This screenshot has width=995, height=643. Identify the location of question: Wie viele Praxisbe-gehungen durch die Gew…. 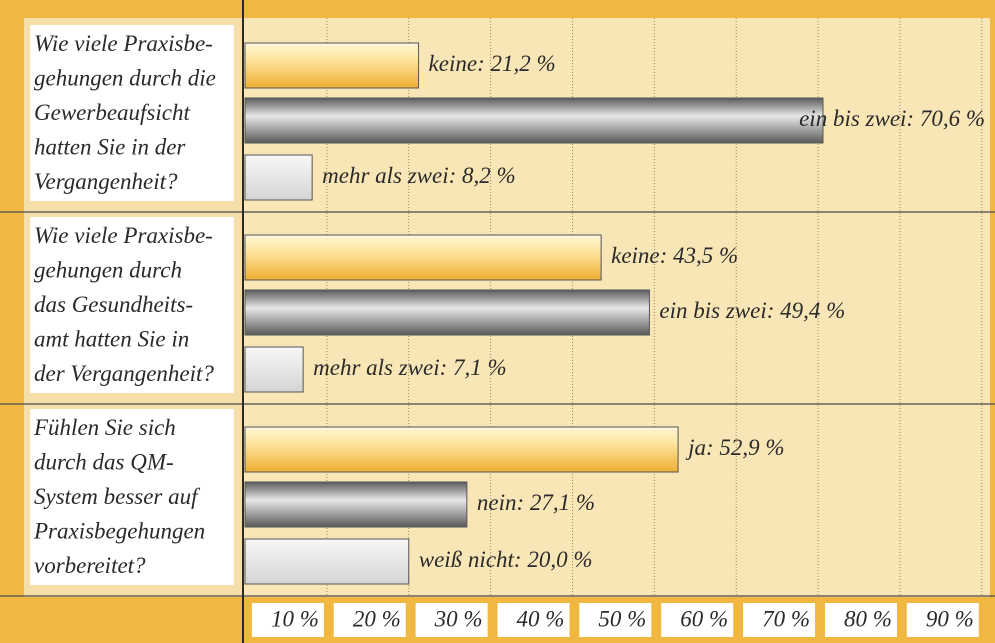
(125, 112).